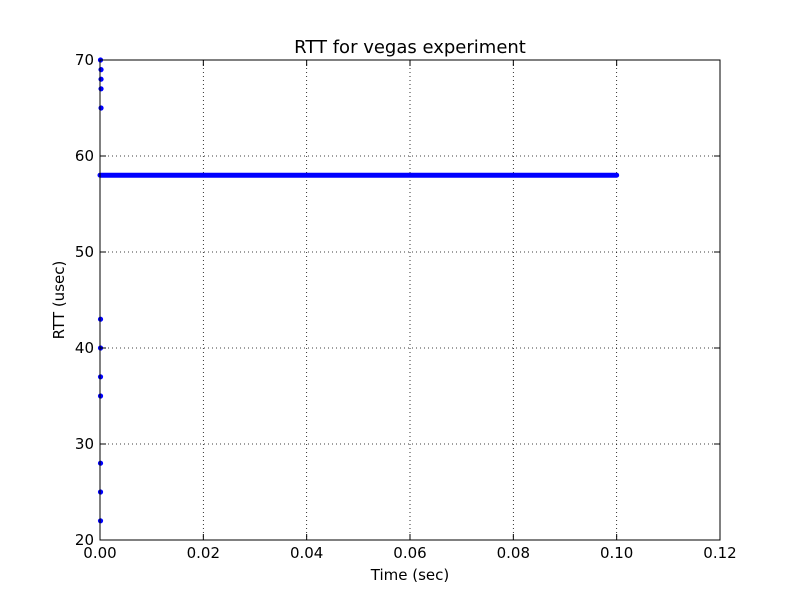  I want to click on y-tick-label: 60, so click(84, 156).